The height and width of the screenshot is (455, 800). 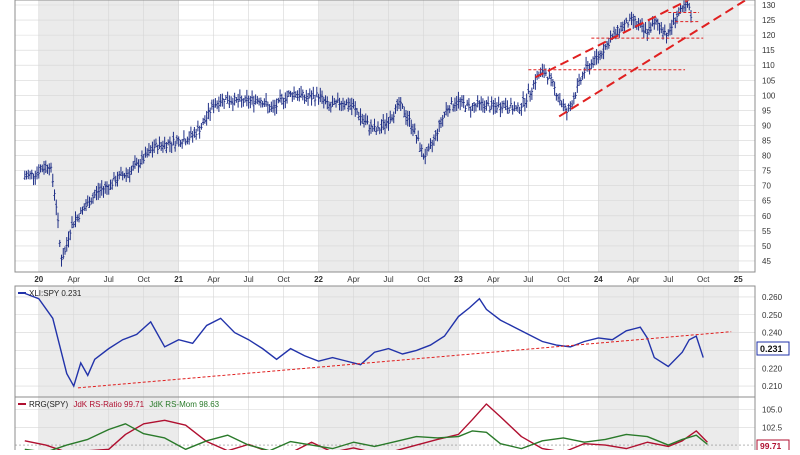 I want to click on rrg-legend-mom: JdK RS-Mom 98.63, so click(x=184, y=404).